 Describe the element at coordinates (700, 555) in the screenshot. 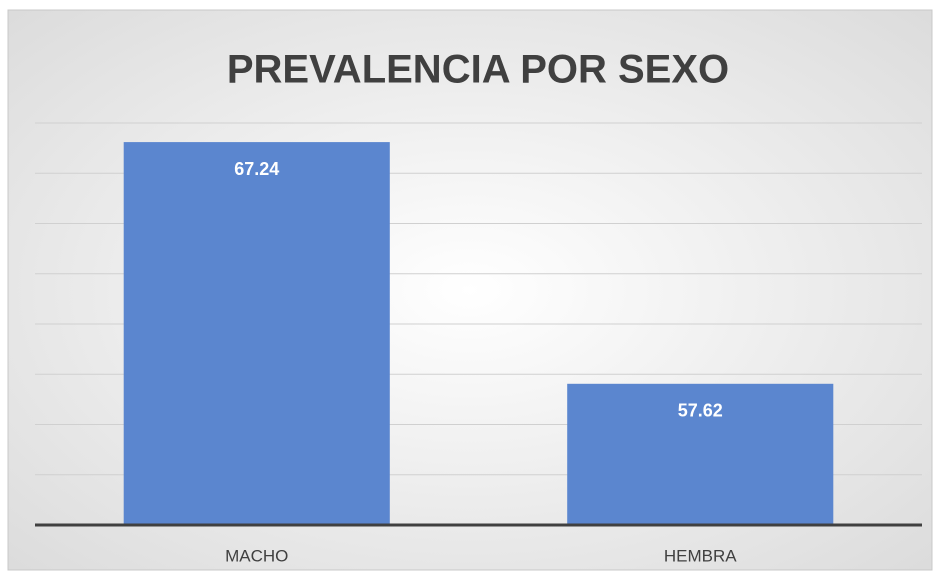

I see `x-tick-label: HEMBRA` at that location.